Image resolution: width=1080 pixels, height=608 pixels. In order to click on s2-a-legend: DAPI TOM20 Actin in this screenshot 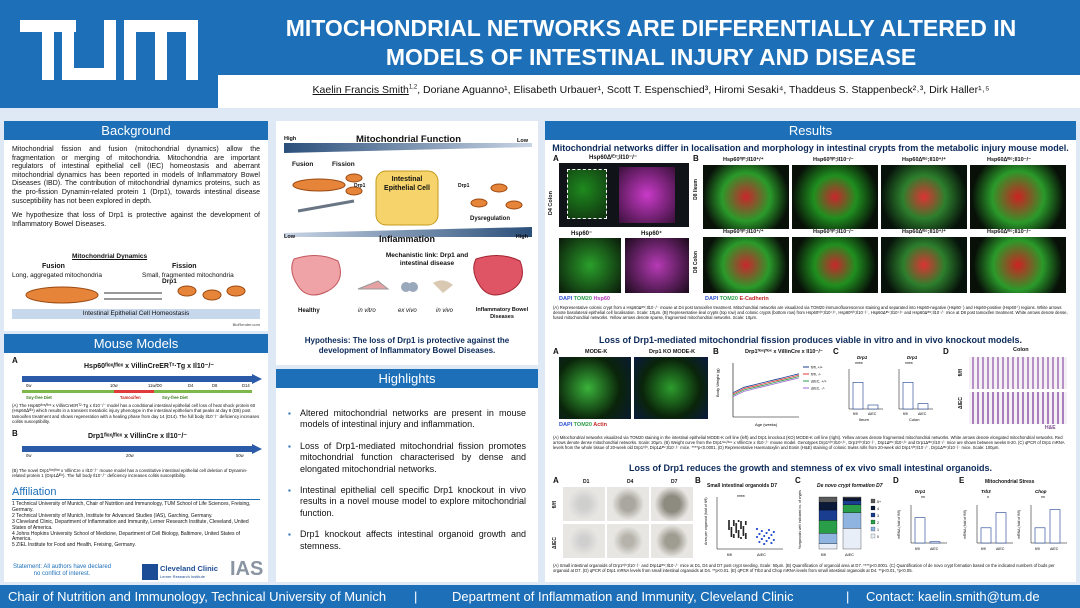, I will do `click(583, 425)`.